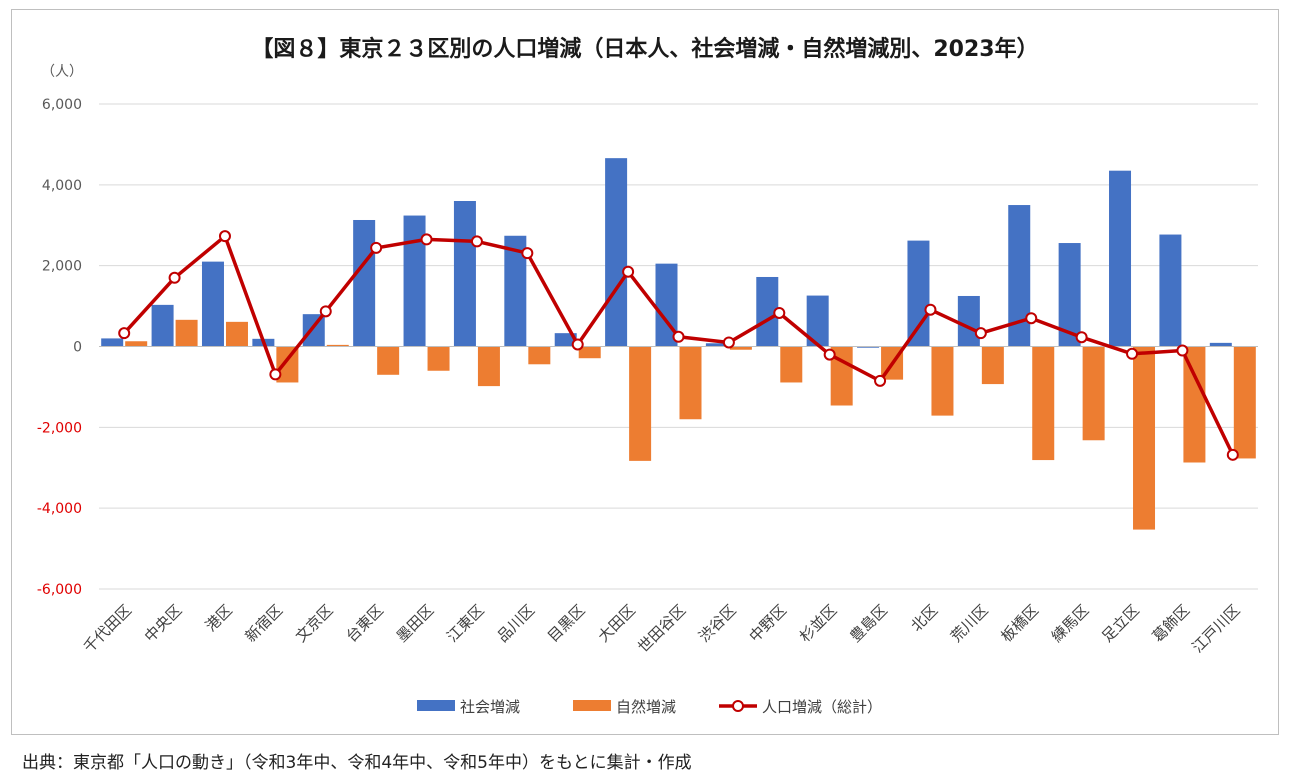 The width and height of the screenshot is (1291, 783). What do you see at coordinates (822, 707) in the screenshot?
I see `legend-label: 人口増減（総計）` at bounding box center [822, 707].